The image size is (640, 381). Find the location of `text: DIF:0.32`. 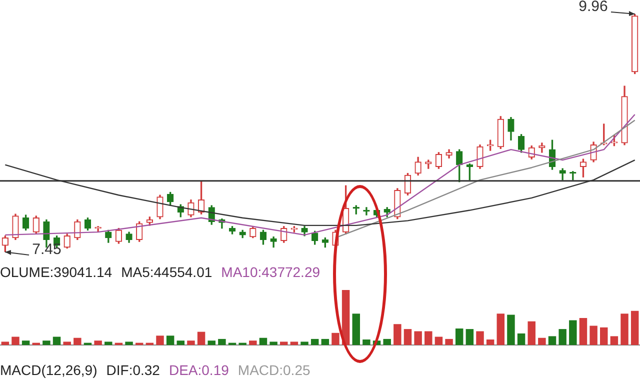

text: DIF:0.32 is located at coordinates (133, 370).